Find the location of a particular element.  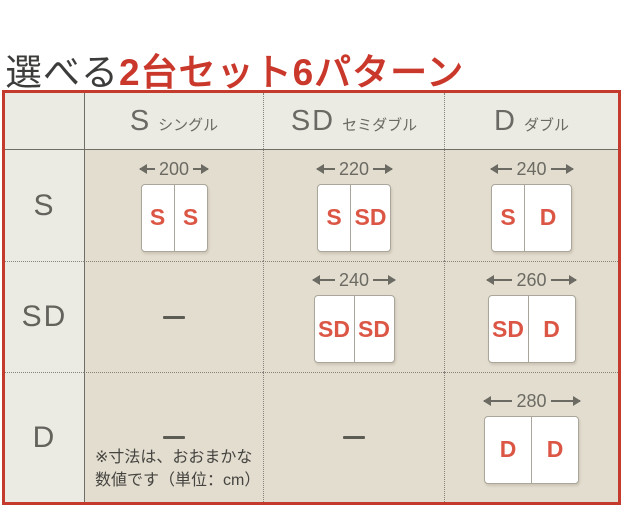

size-abbr: S is located at coordinates (140, 120).